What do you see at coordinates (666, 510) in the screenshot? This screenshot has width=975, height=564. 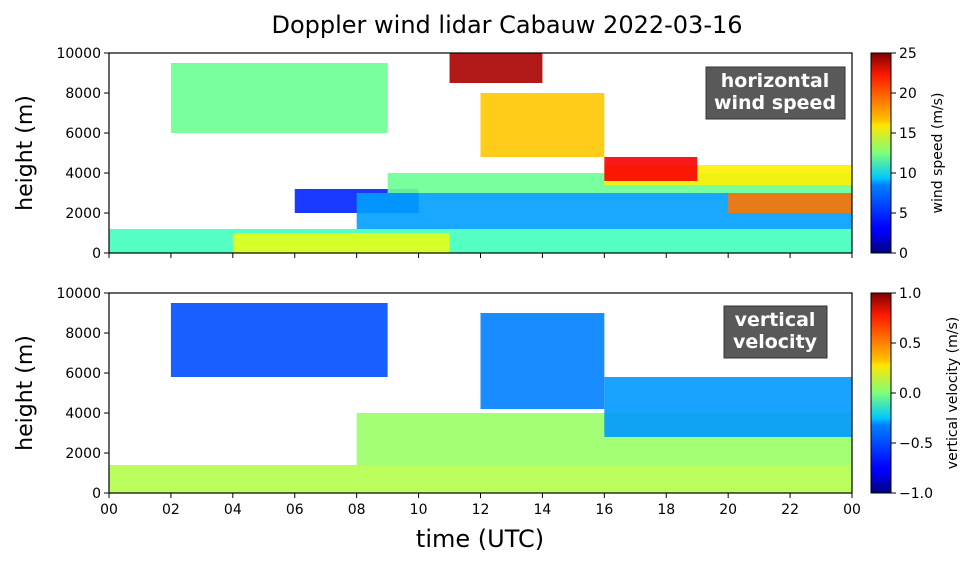 I see `x-tick-label: 18` at bounding box center [666, 510].